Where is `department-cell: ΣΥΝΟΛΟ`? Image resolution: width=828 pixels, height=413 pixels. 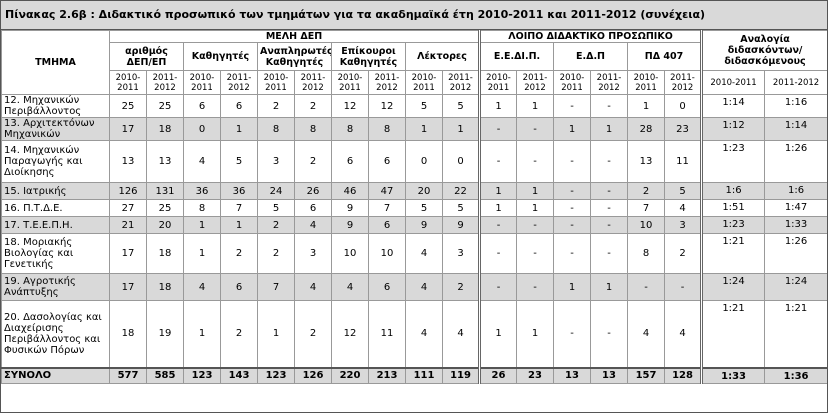 department-cell: ΣΥΝΟΛΟ is located at coordinates (55, 375).